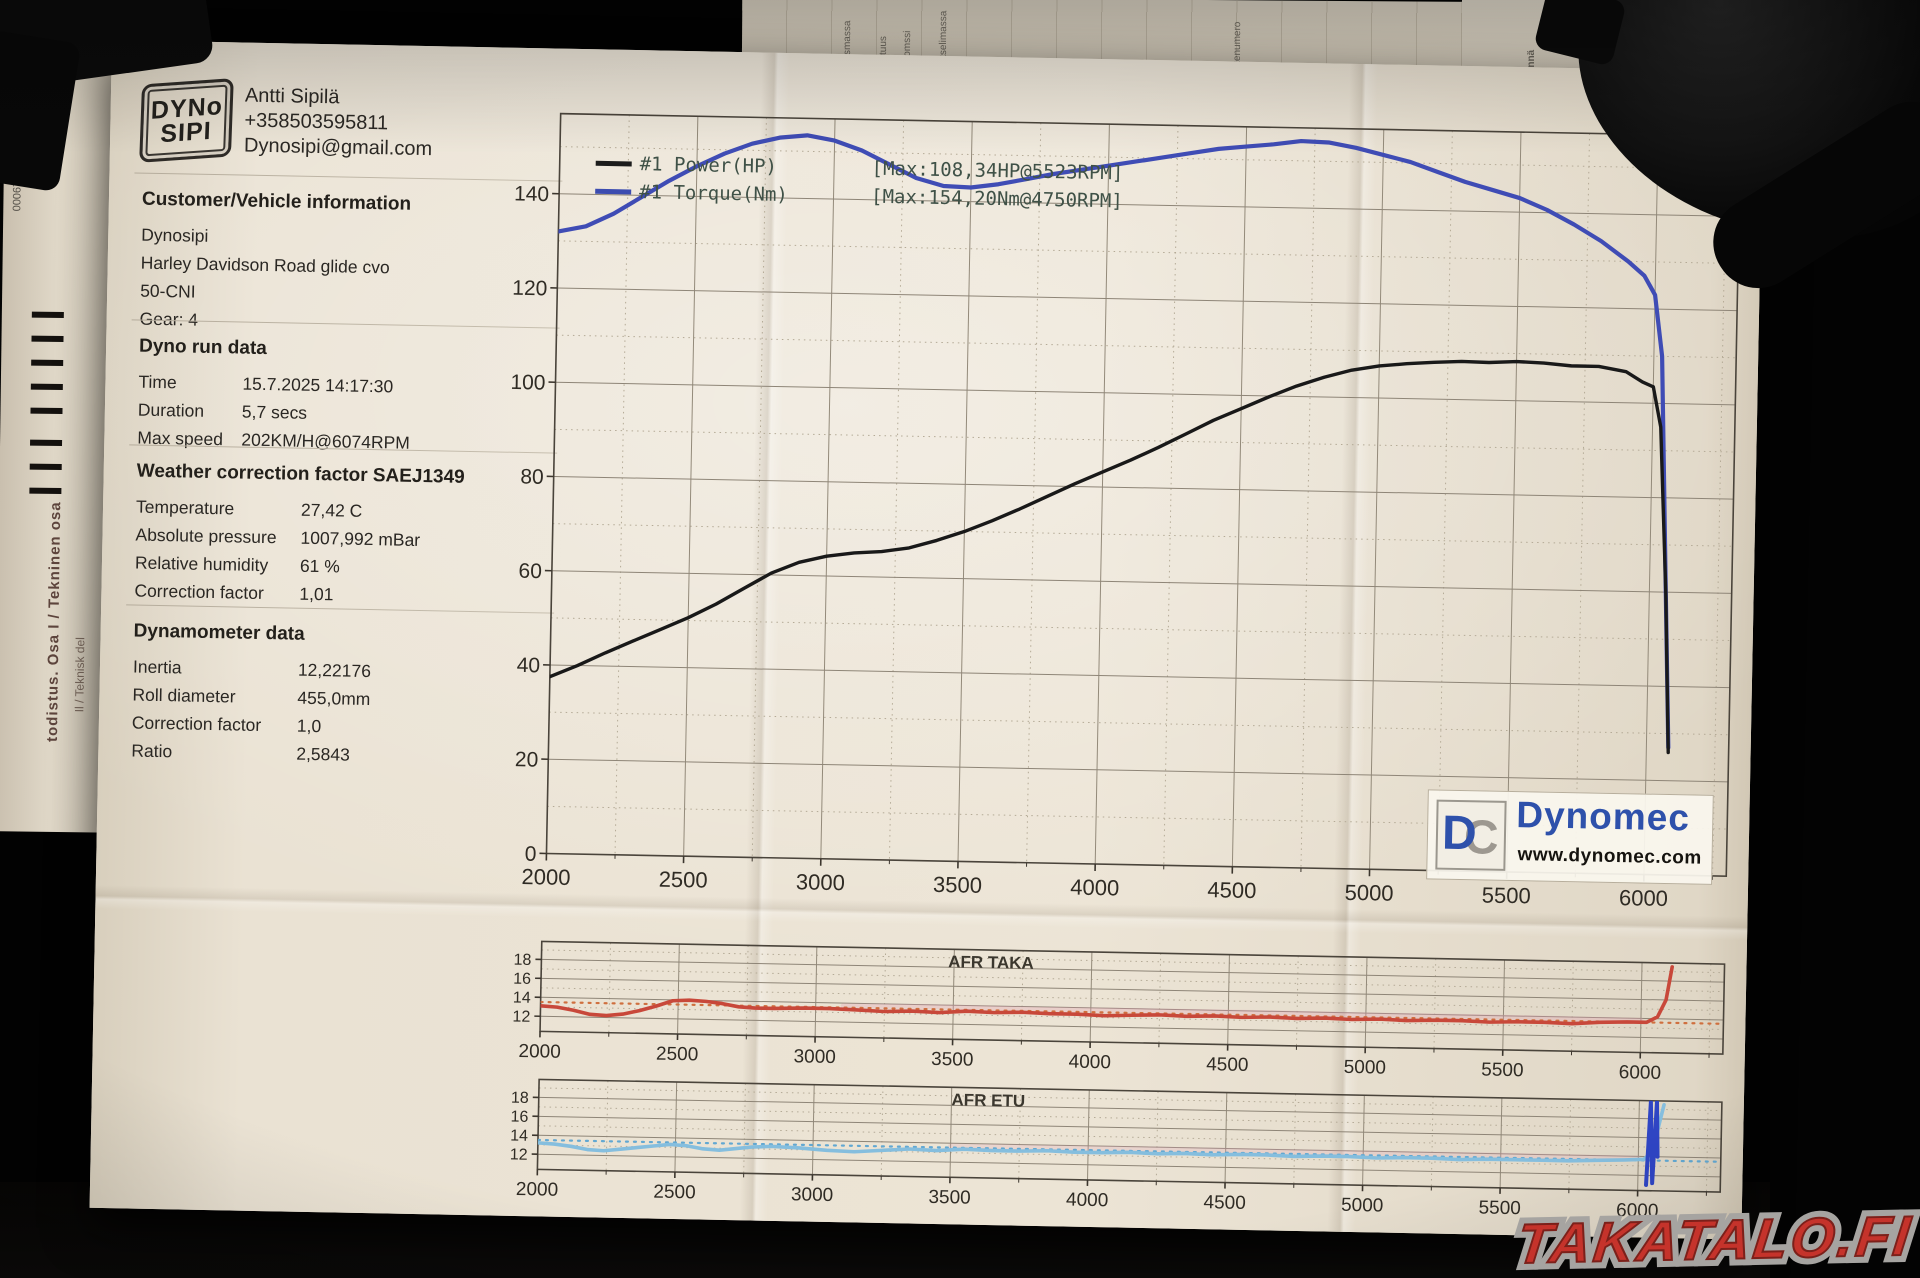  Describe the element at coordinates (320, 566) in the screenshot. I see `info-value: 61 %` at that location.